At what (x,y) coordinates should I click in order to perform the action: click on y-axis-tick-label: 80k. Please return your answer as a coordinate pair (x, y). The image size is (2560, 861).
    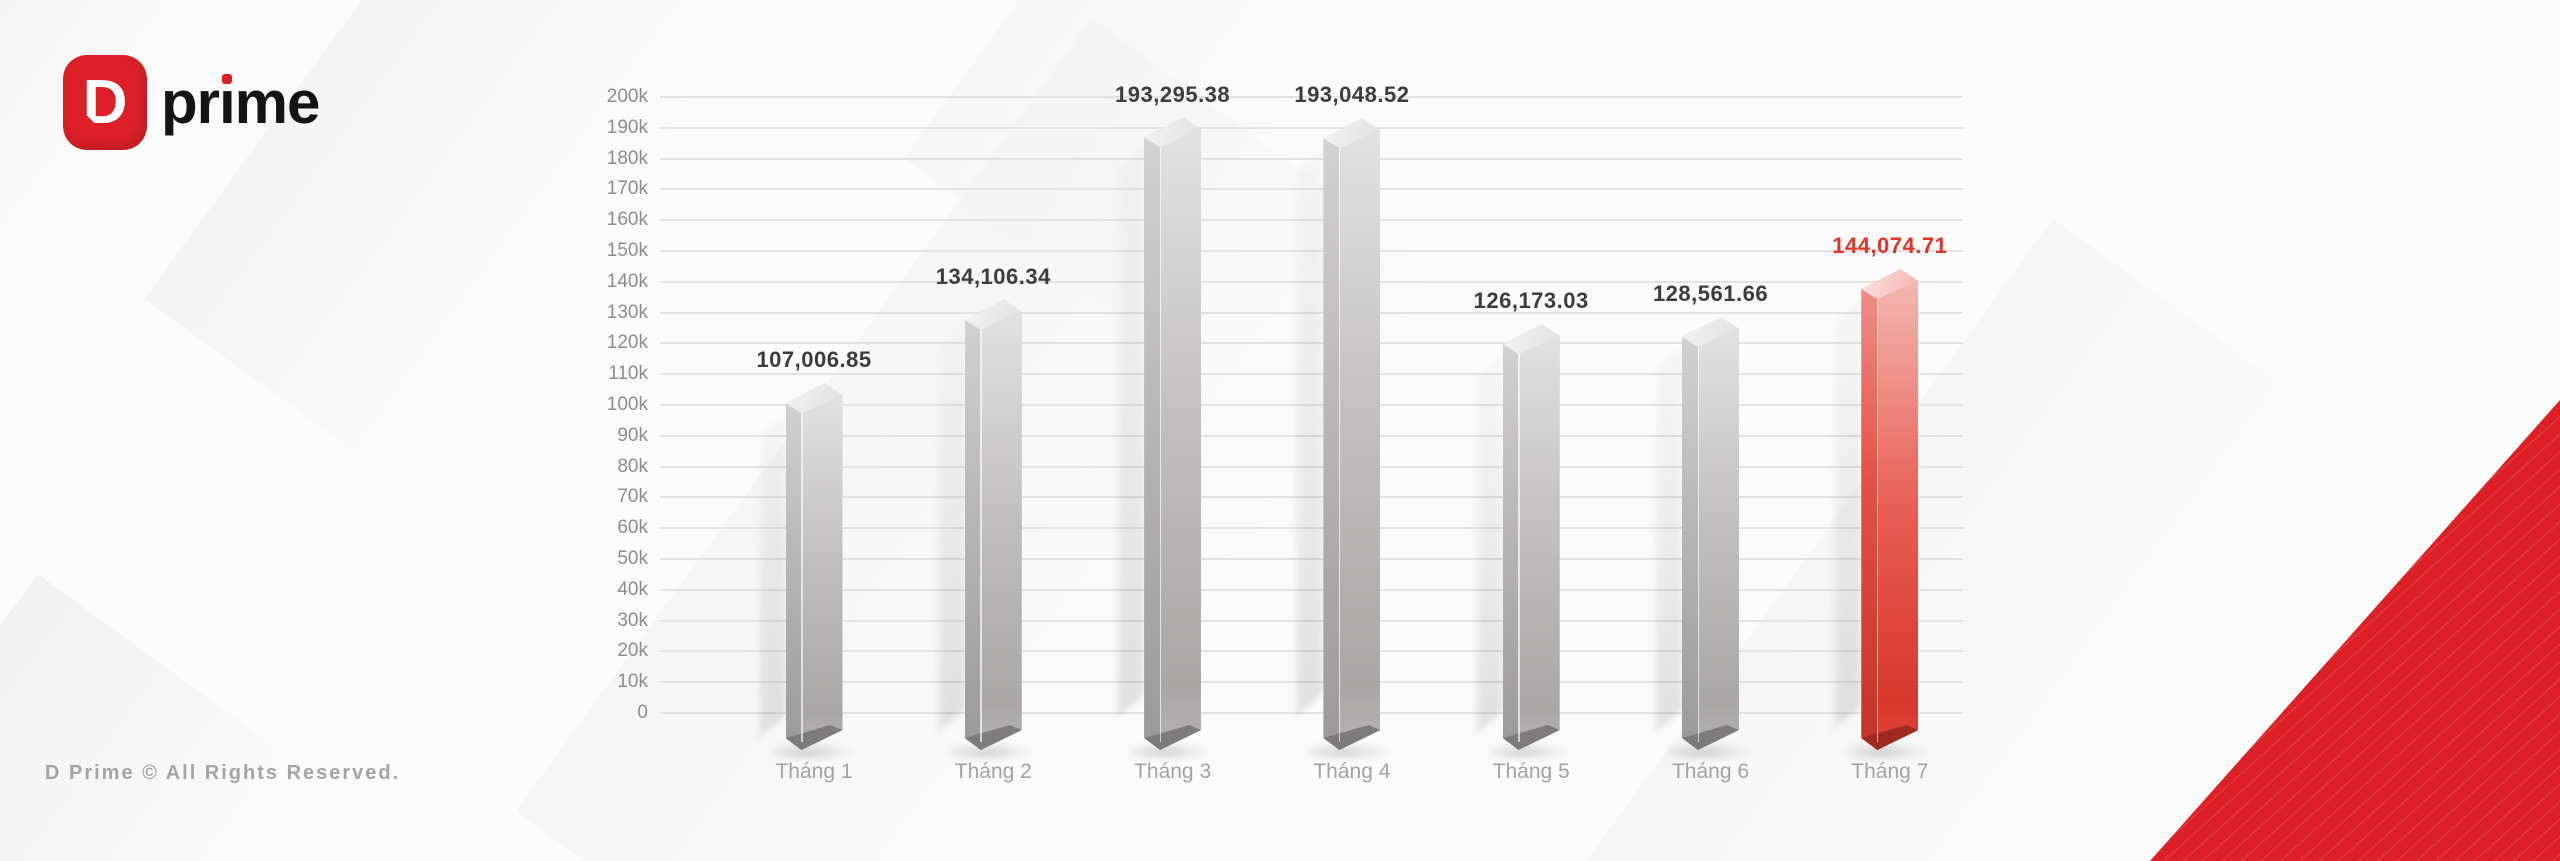
    Looking at the image, I should click on (632, 466).